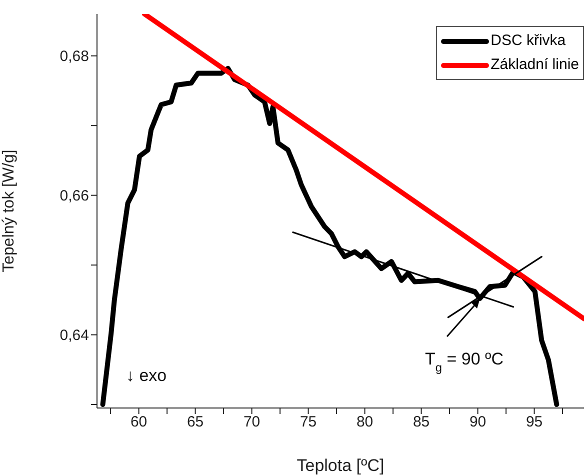 The image size is (588, 475). I want to click on x-tick-label: 65, so click(195, 422).